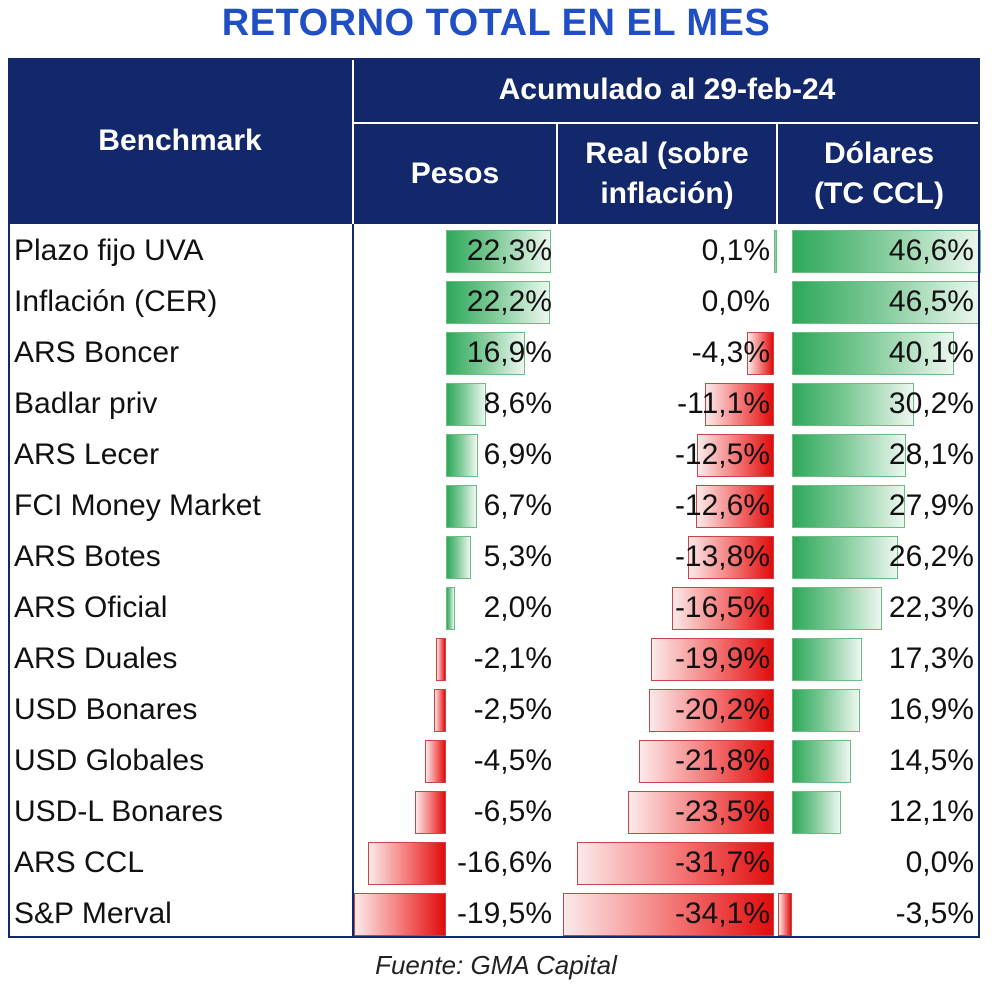 The width and height of the screenshot is (992, 992). I want to click on chart-title: RETORNO TOTAL EN EL MES, so click(496, 23).